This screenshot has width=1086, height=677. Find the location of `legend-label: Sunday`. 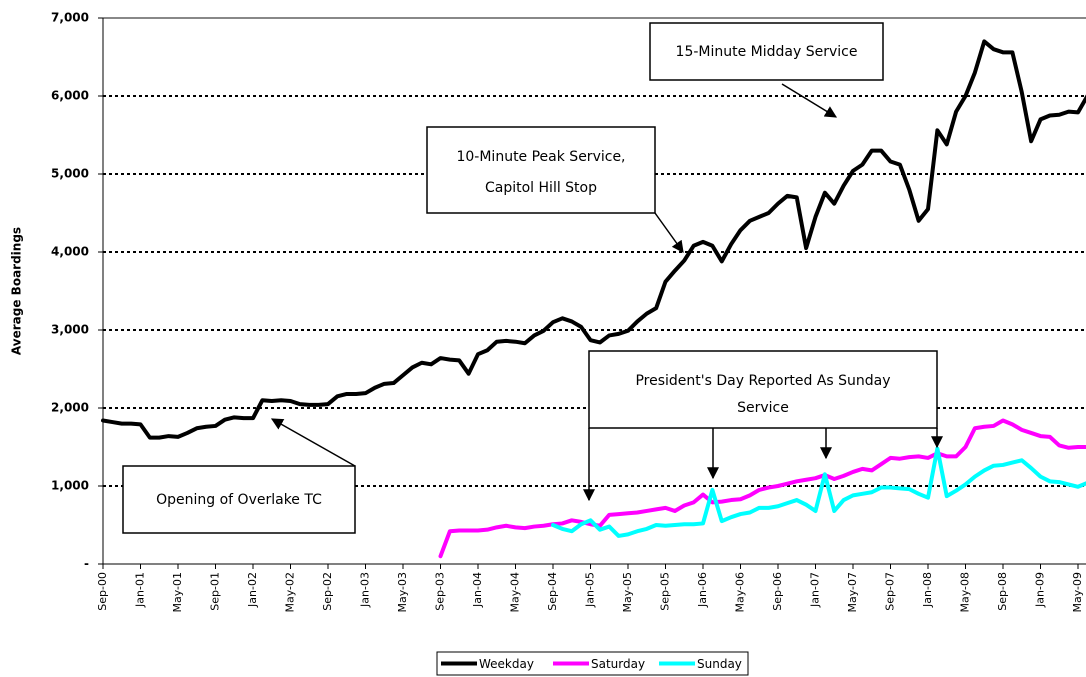

legend-label: Sunday is located at coordinates (719, 664).